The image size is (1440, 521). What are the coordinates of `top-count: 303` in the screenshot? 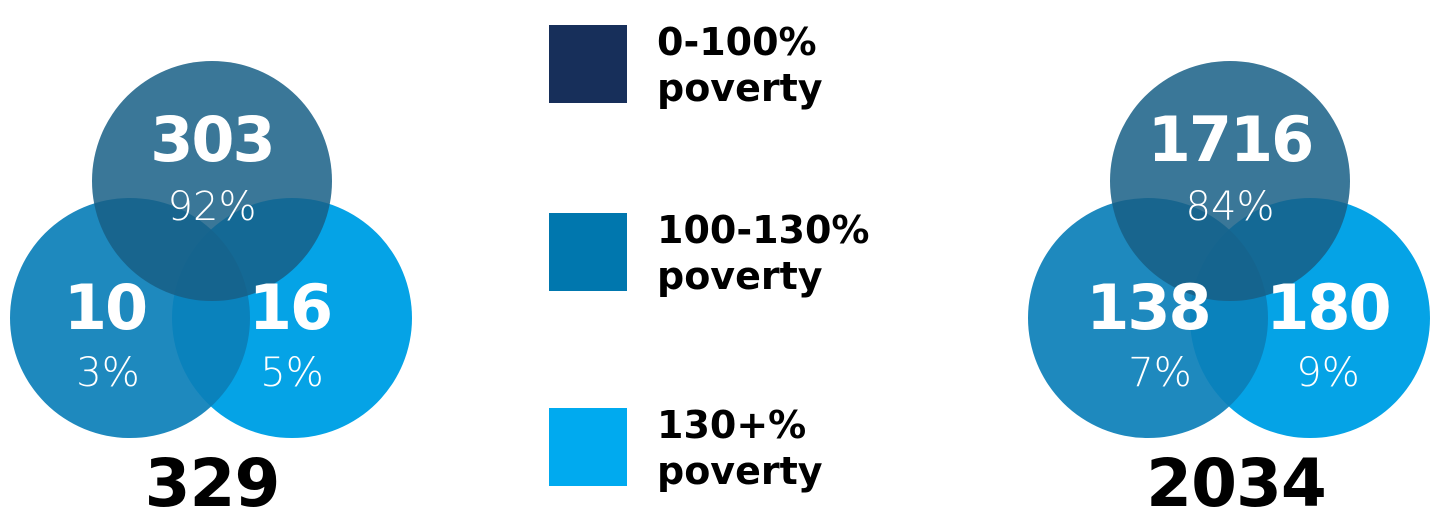 It's located at (211, 139).